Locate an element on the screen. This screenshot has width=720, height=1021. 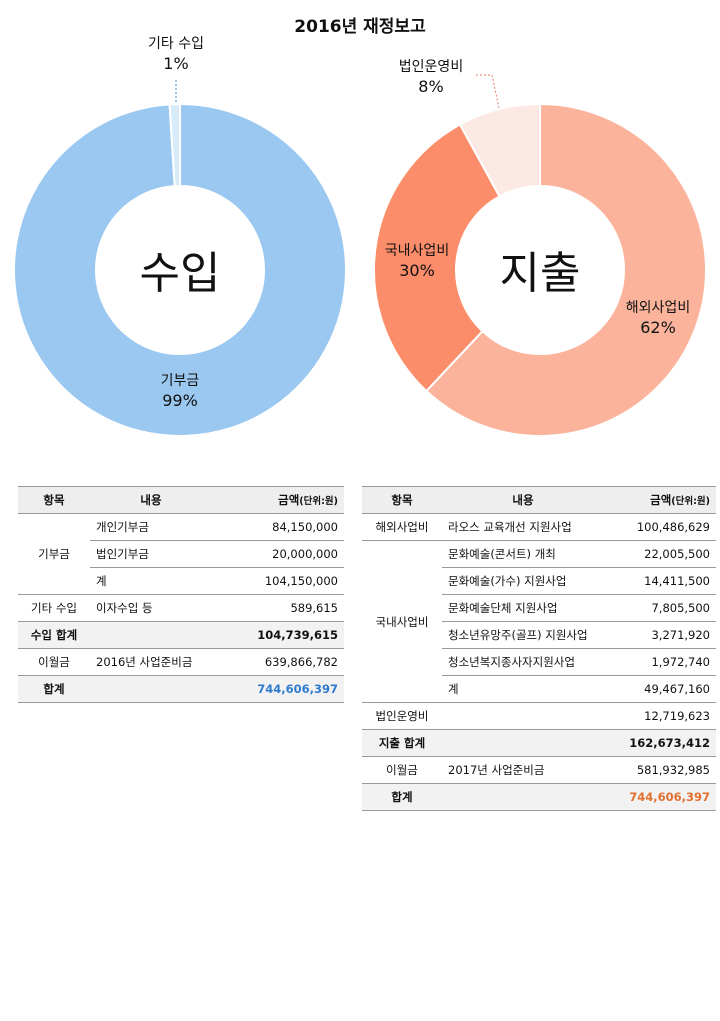
donut-slice-해외사업비 is located at coordinates (565, 269).